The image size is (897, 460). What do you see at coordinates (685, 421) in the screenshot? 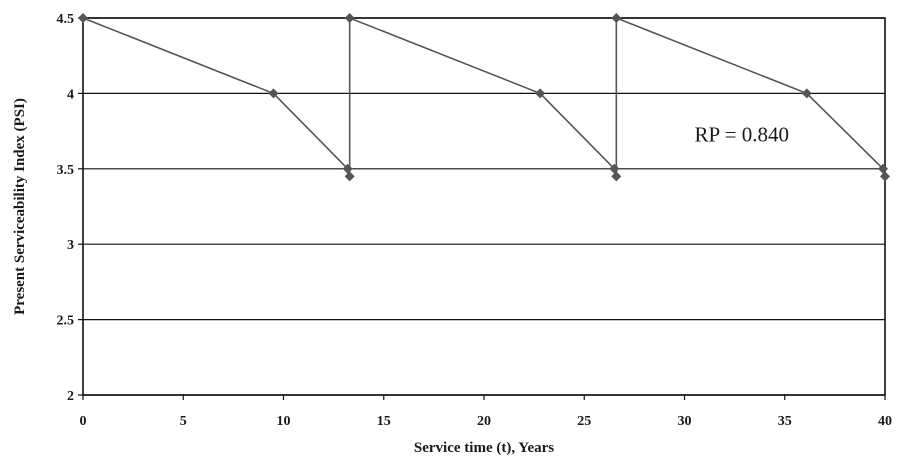
I see `x-tick-label: 30` at bounding box center [685, 421].